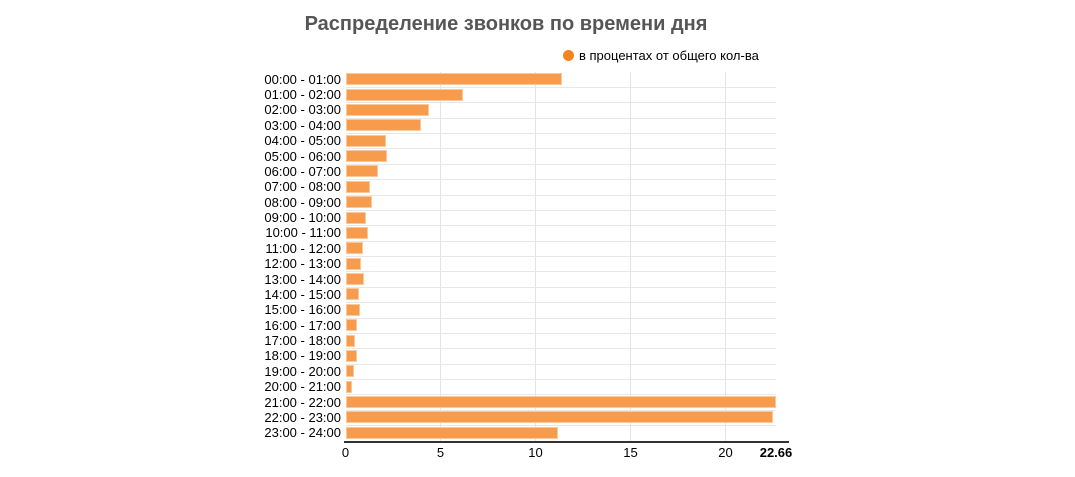 This screenshot has width=1075, height=477. What do you see at coordinates (630, 452) in the screenshot?
I see `x-tick-label: 15` at bounding box center [630, 452].